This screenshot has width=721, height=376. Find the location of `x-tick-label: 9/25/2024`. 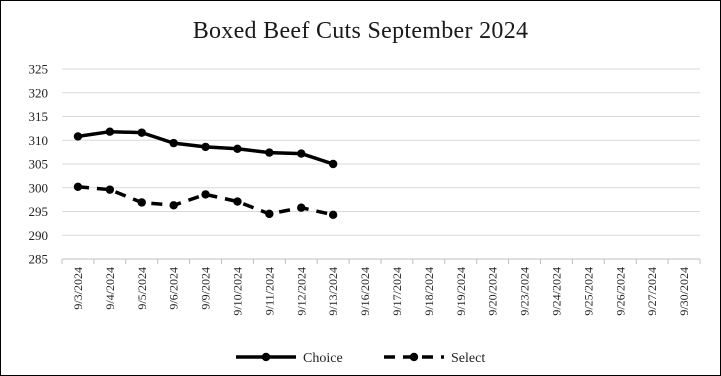

x-tick-label: 9/25/2024 is located at coordinates (588, 291).